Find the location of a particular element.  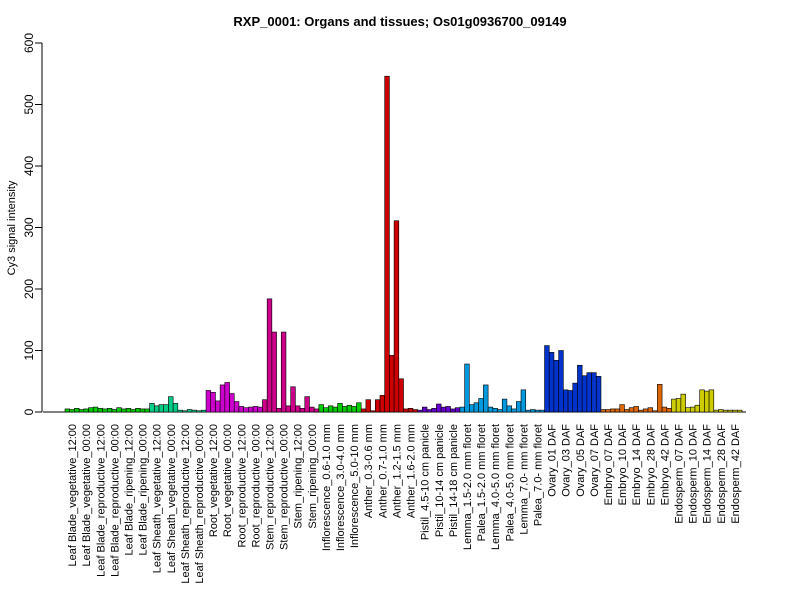

x-tick-label: Stem_reproductive_12:00 is located at coordinates (271, 487).